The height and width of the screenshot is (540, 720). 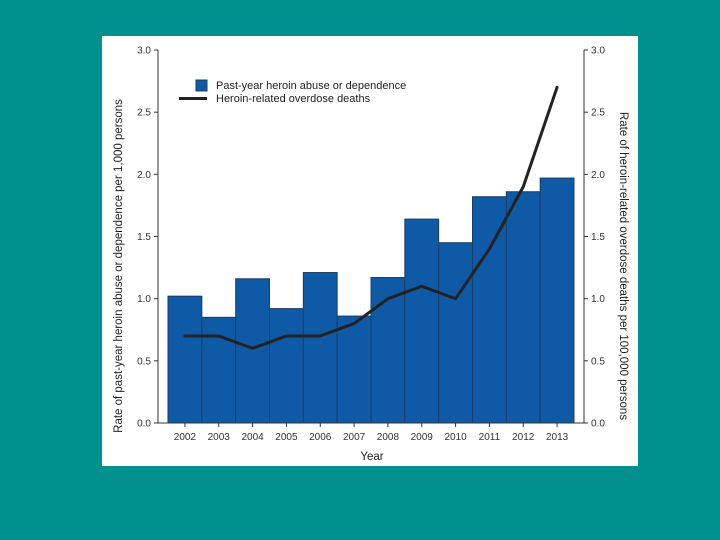 What do you see at coordinates (388, 350) in the screenshot?
I see `bar-2008` at bounding box center [388, 350].